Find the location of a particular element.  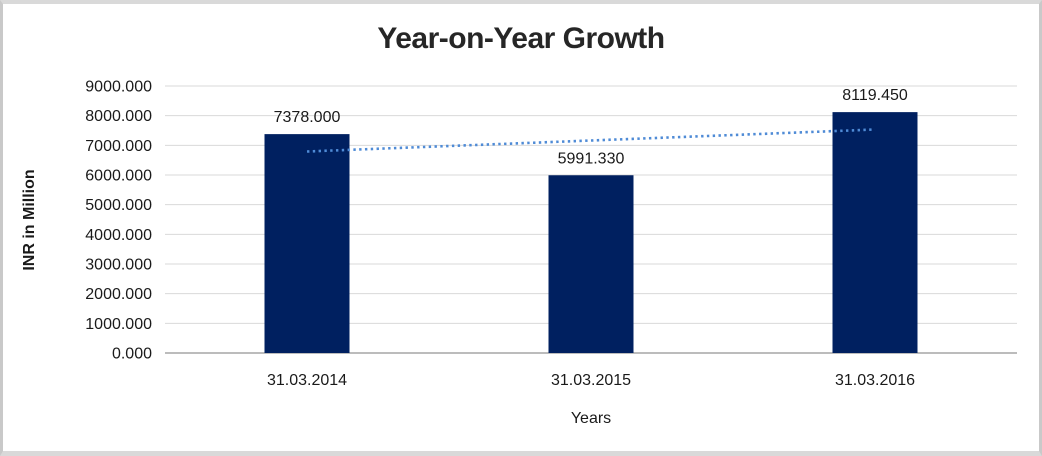

y-tick-label: 0.000 is located at coordinates (132, 354).